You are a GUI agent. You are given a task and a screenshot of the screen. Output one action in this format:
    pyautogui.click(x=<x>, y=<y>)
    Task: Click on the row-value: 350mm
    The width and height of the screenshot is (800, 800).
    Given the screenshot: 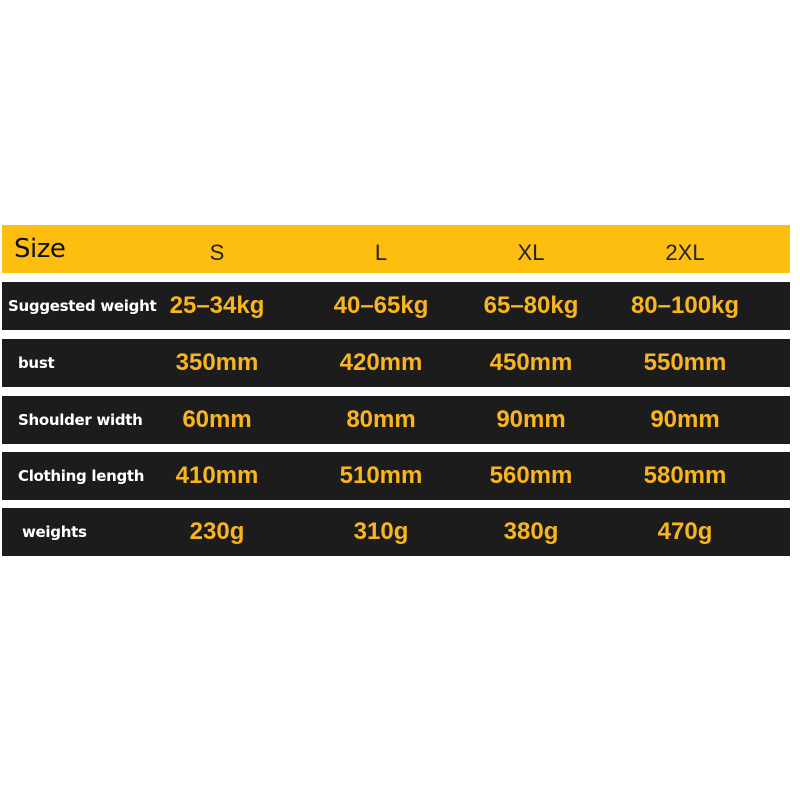 What is the action you would take?
    pyautogui.click(x=217, y=362)
    